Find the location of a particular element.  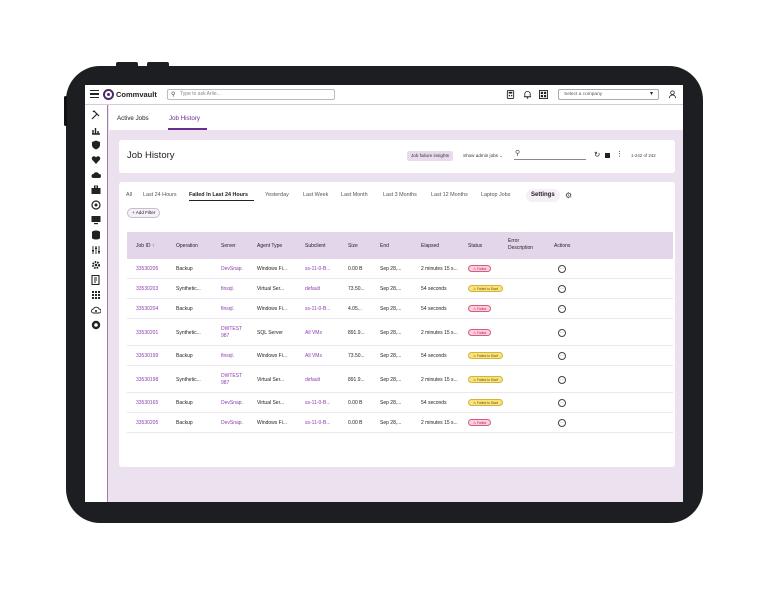

monitor-circle-icon is located at coordinates (96, 205).